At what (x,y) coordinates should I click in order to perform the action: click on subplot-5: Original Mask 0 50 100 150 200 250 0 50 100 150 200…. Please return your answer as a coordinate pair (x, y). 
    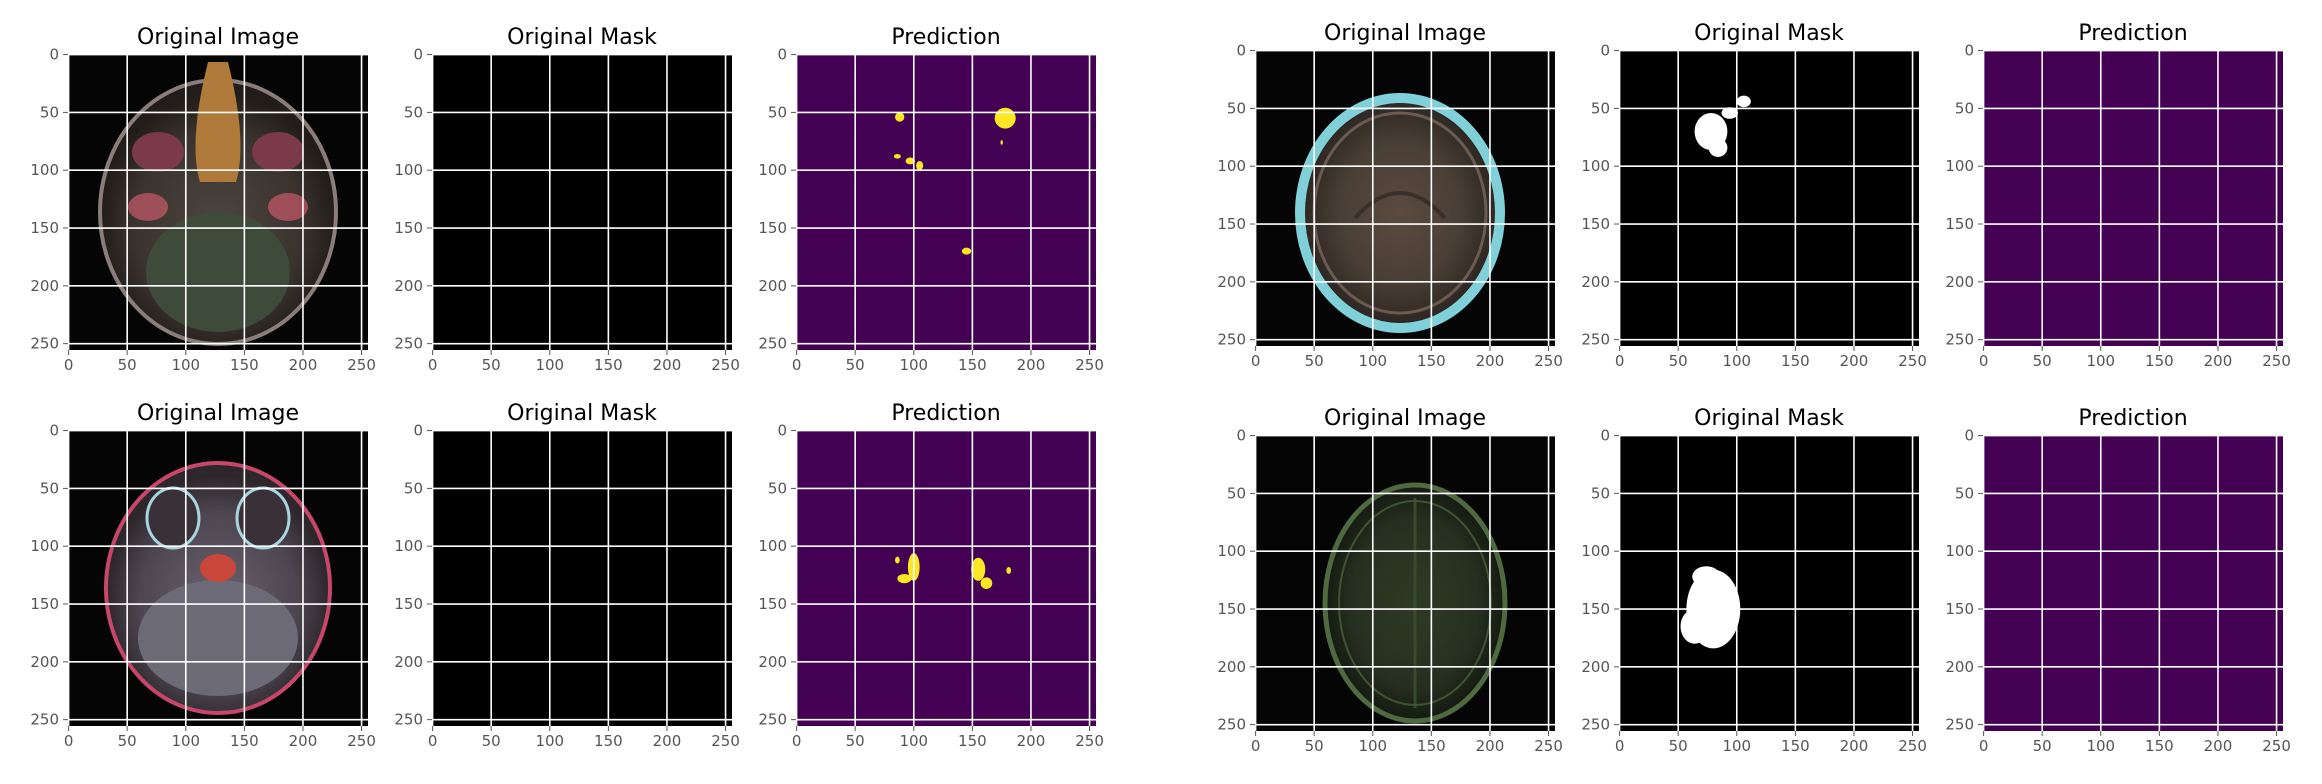
    Looking at the image, I should click on (1754, 195).